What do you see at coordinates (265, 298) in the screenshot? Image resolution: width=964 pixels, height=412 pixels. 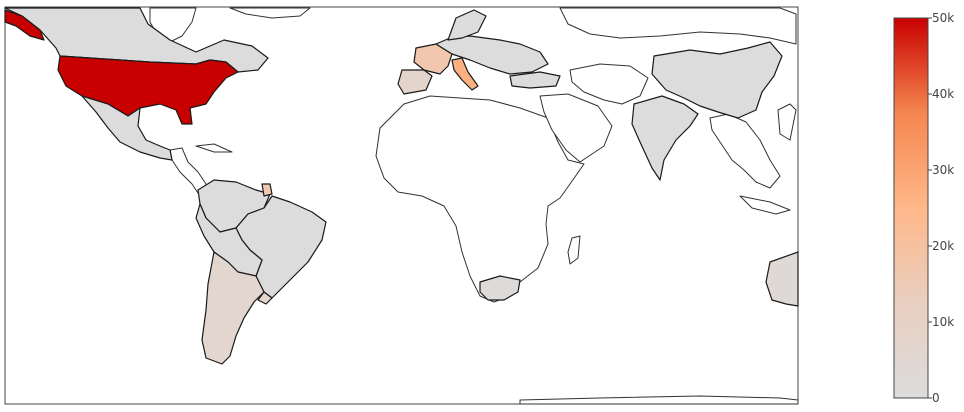 I see `region-uruguay` at bounding box center [265, 298].